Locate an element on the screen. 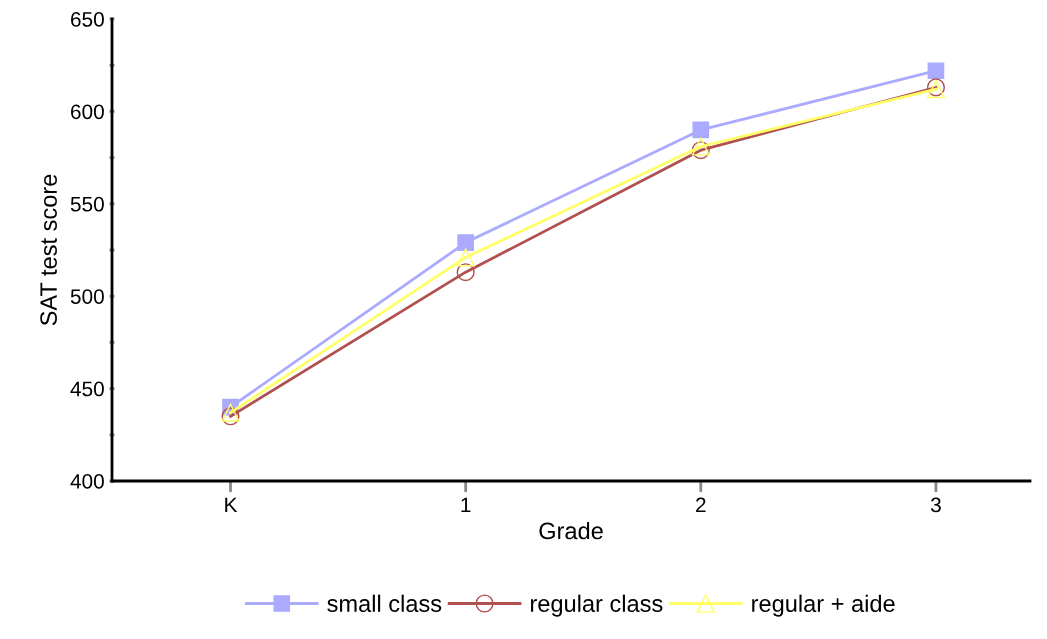  y-tick-label: 400 is located at coordinates (87, 481).